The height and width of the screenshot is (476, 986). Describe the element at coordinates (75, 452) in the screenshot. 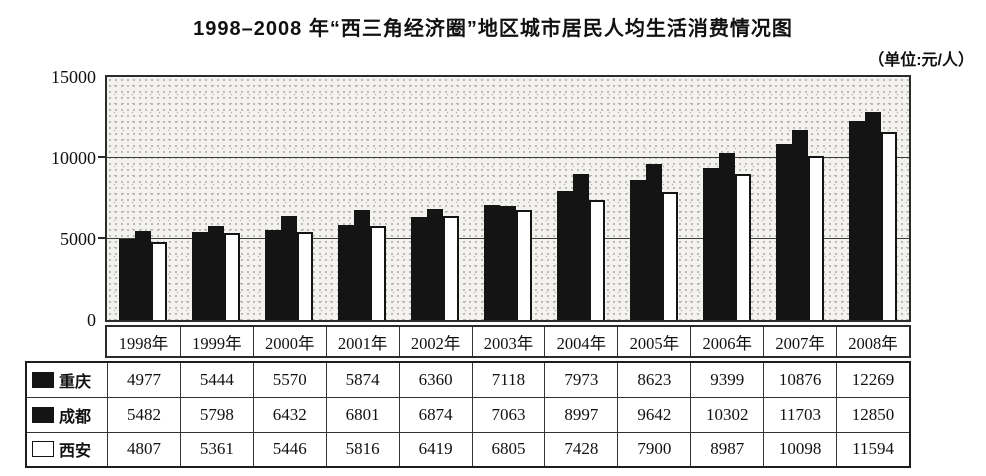

I see `series-name-label: 西安` at that location.